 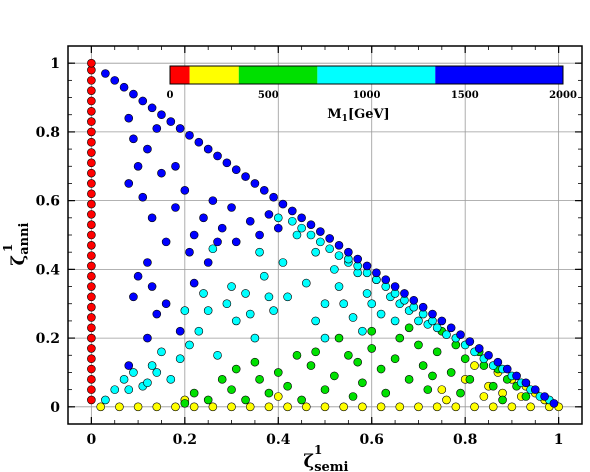 I want to click on x-tick-label: 0.6, so click(x=372, y=440).